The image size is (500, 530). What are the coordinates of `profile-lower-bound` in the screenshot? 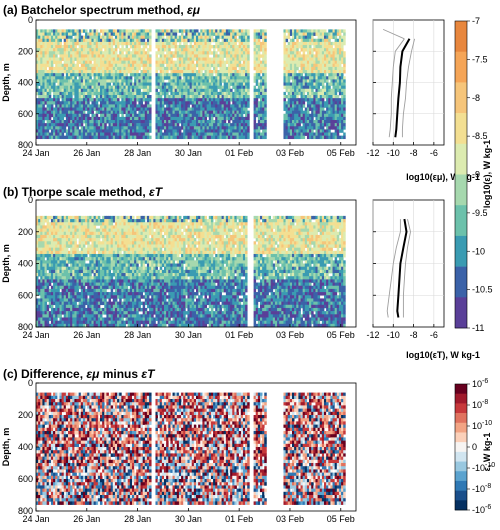 It's located at (396, 88).